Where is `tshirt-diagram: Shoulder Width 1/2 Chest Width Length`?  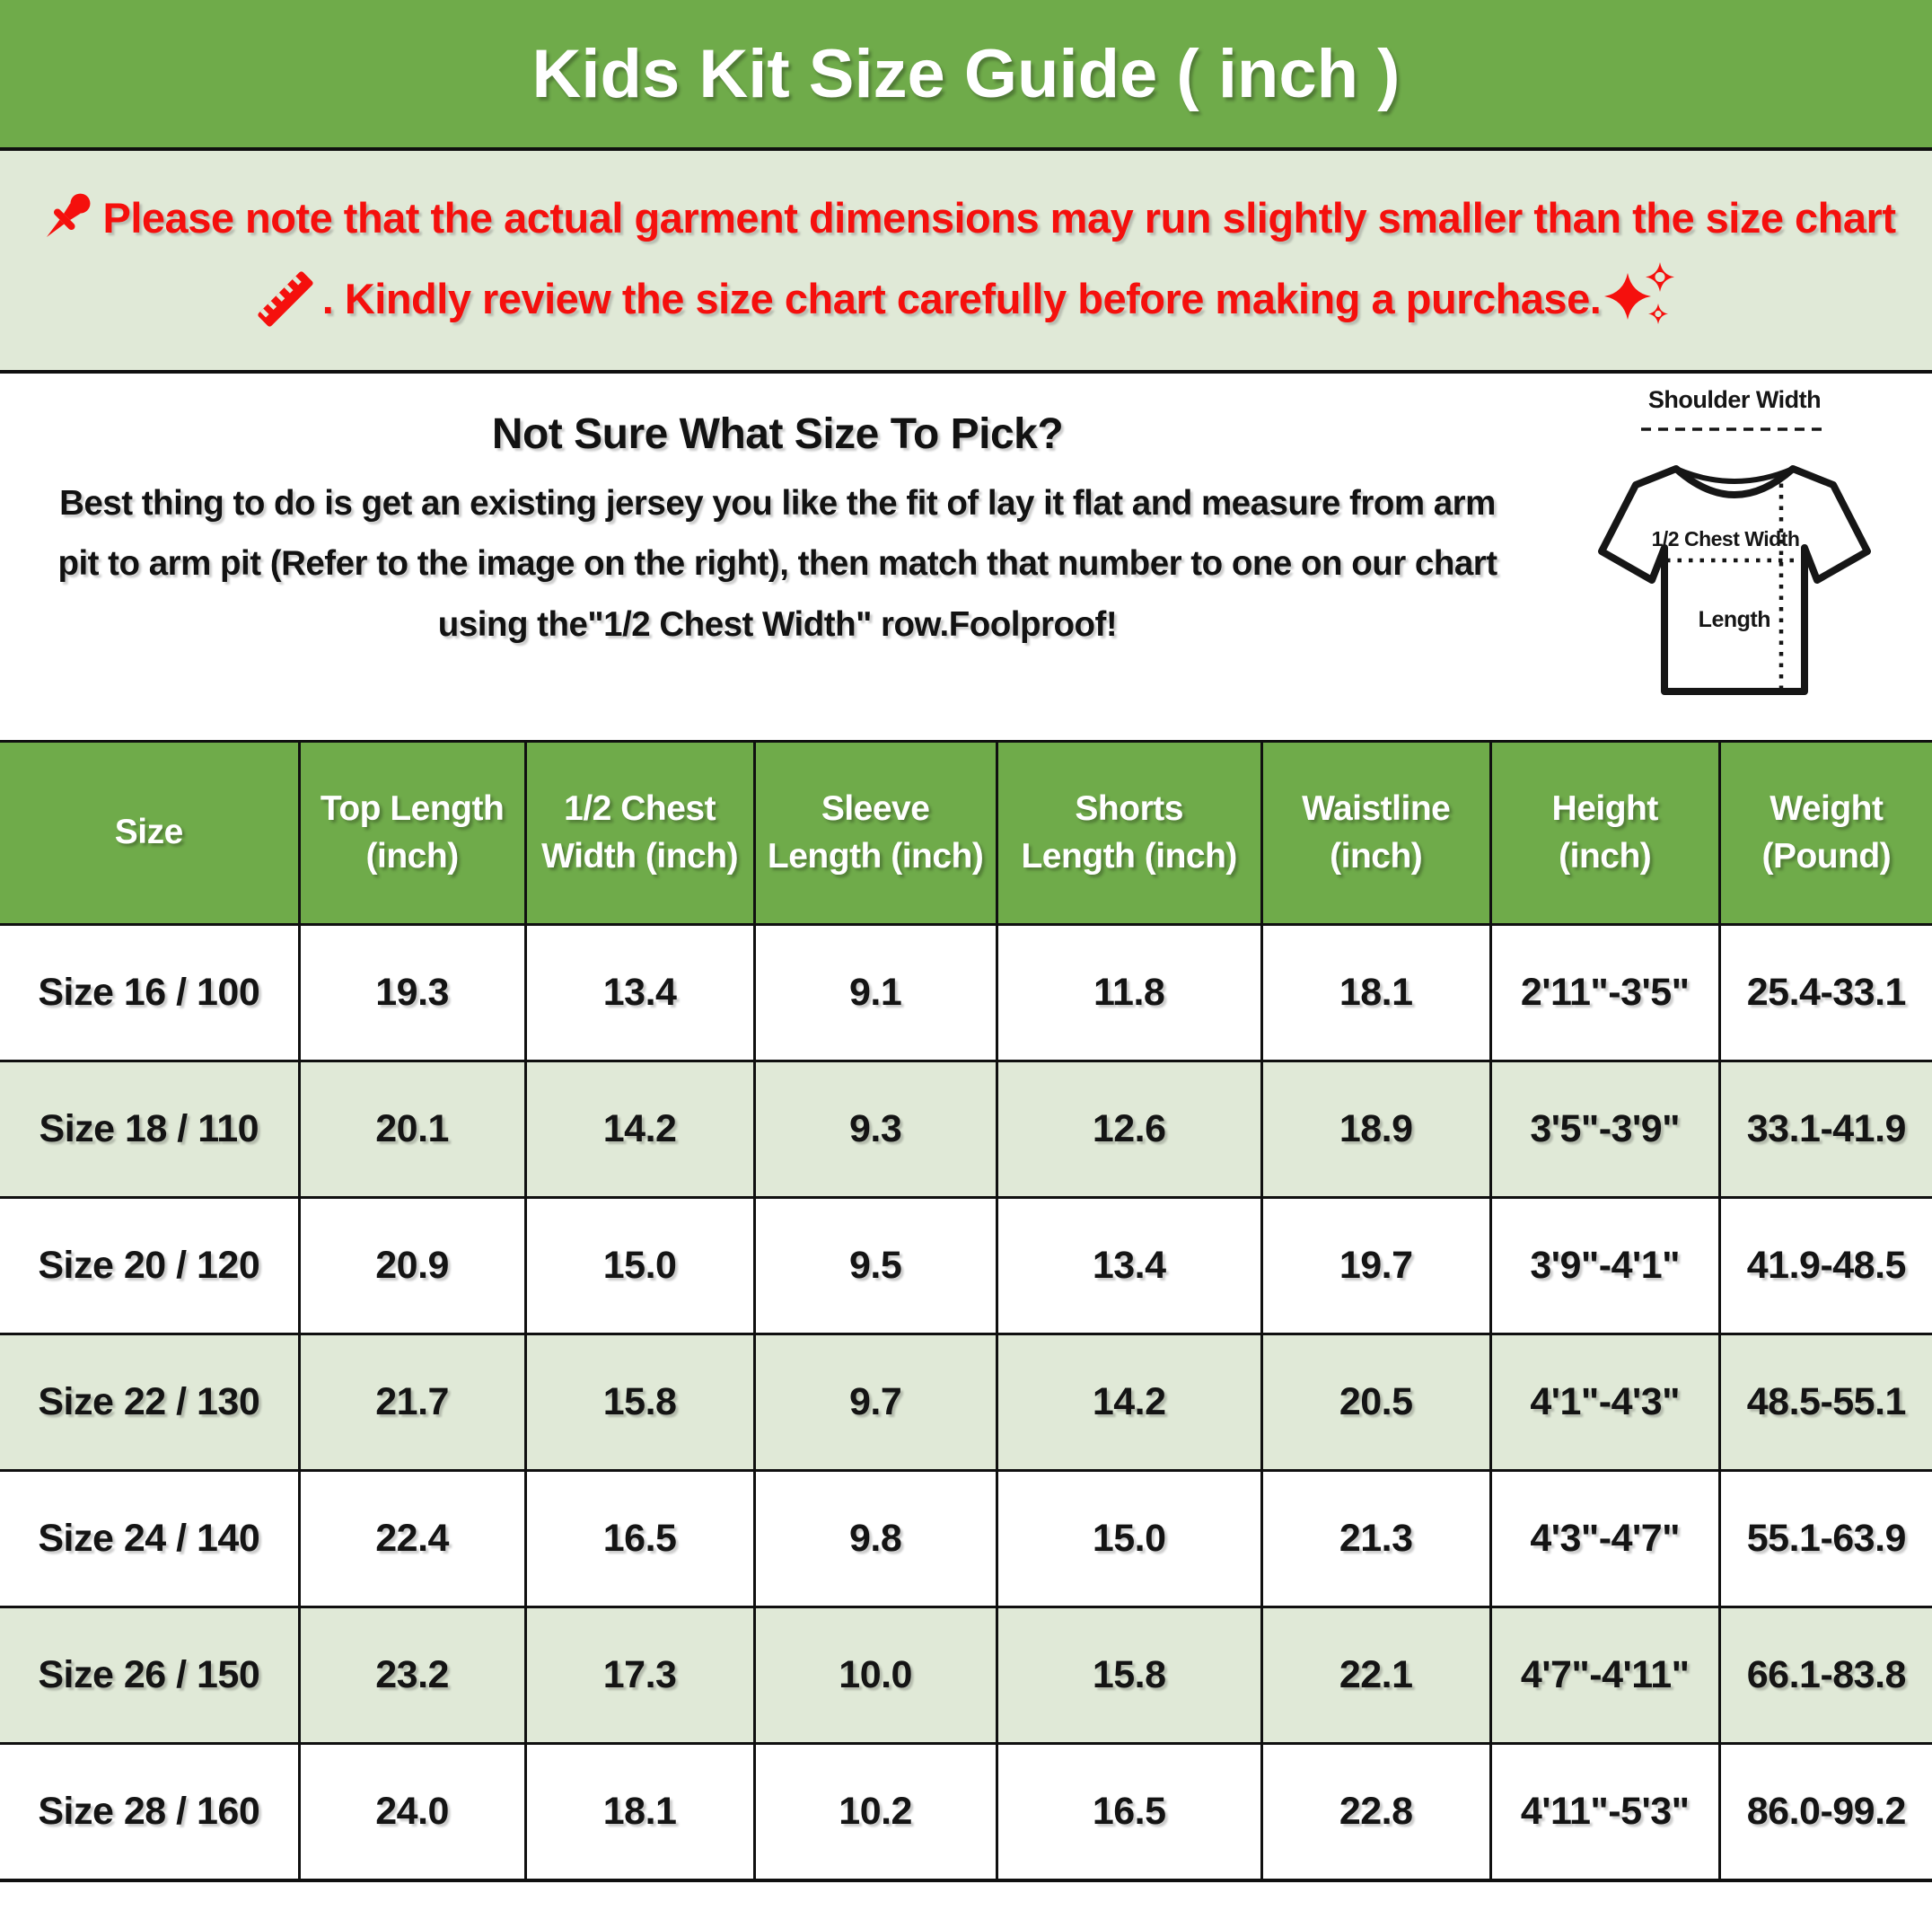
tshirt-diagram: Shoulder Width 1/2 Chest Width Length is located at coordinates (1743, 557).